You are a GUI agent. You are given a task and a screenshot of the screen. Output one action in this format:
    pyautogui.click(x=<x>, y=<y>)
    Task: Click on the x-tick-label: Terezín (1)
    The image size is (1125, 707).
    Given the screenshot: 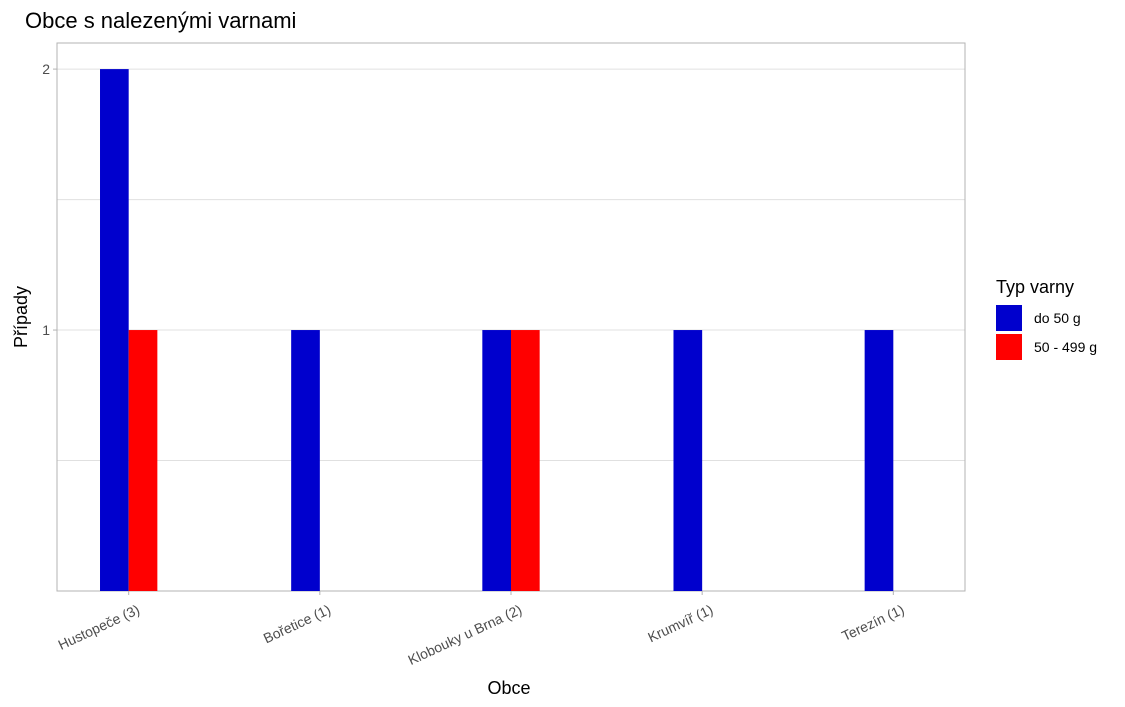 What is the action you would take?
    pyautogui.click(x=872, y=622)
    